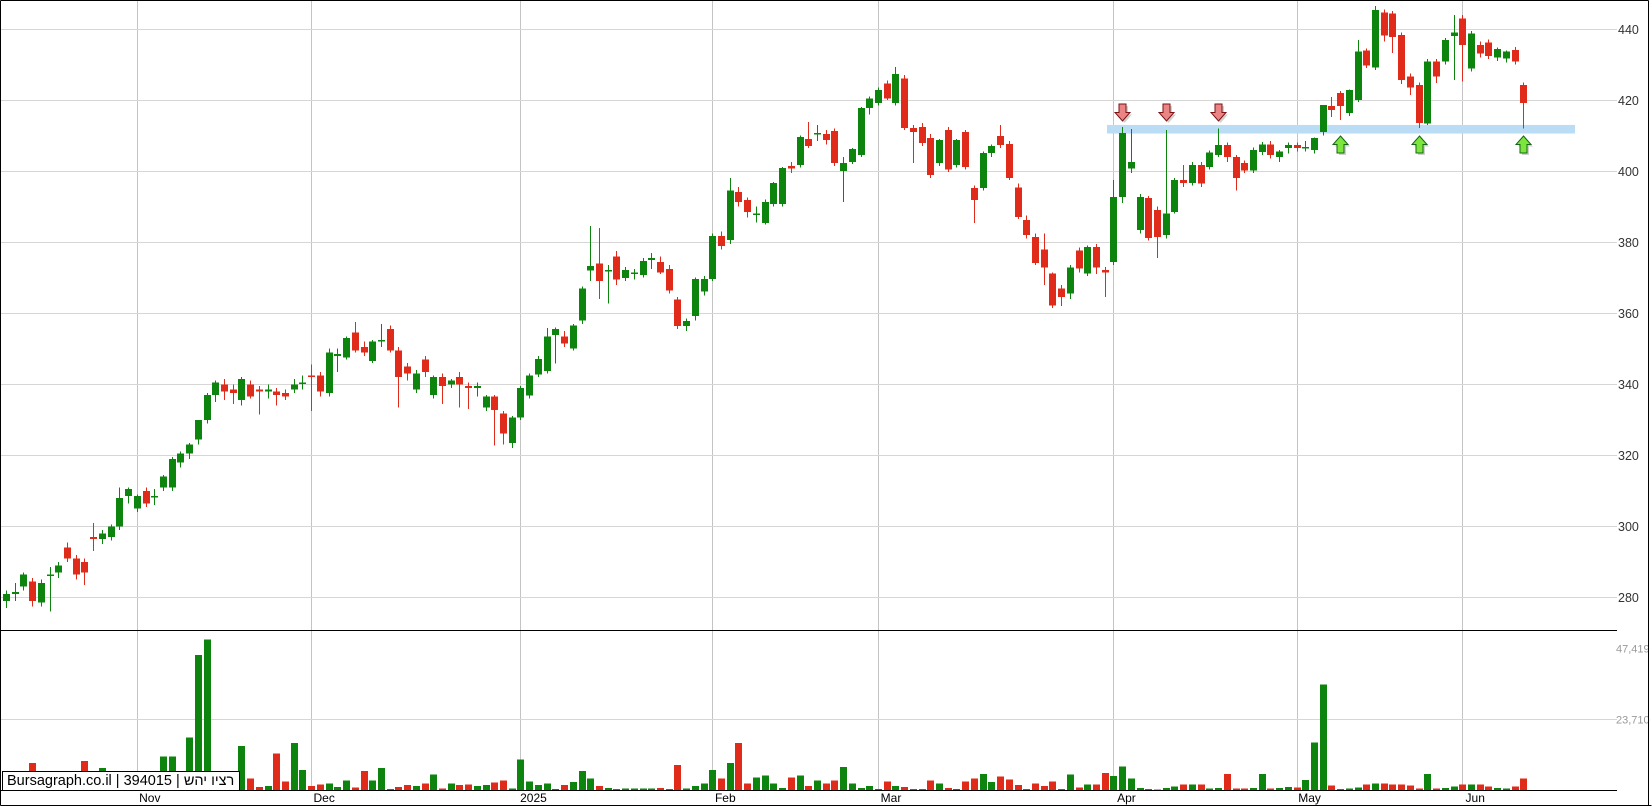 This screenshot has width=1652, height=806. I want to click on price-axis-label: 320, so click(1628, 456).